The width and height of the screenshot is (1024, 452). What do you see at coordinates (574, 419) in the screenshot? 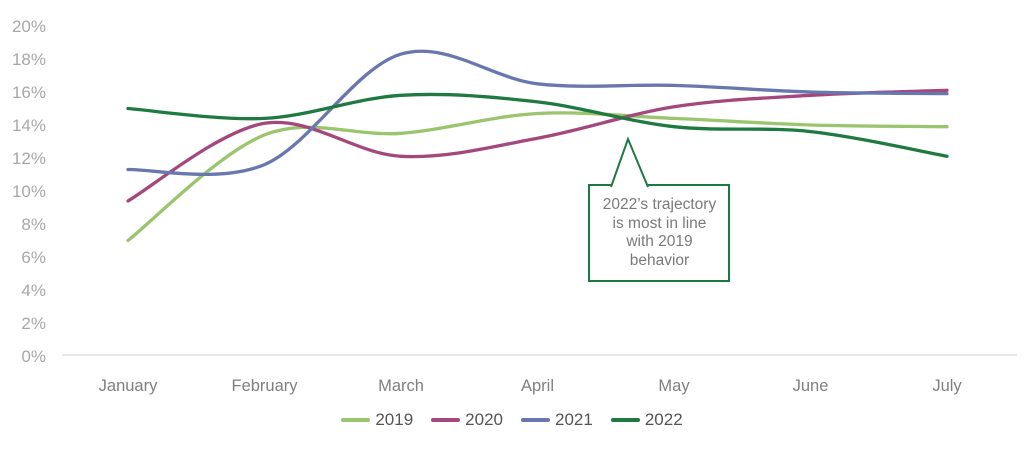
I see `legend-label-2021: 2021` at bounding box center [574, 419].